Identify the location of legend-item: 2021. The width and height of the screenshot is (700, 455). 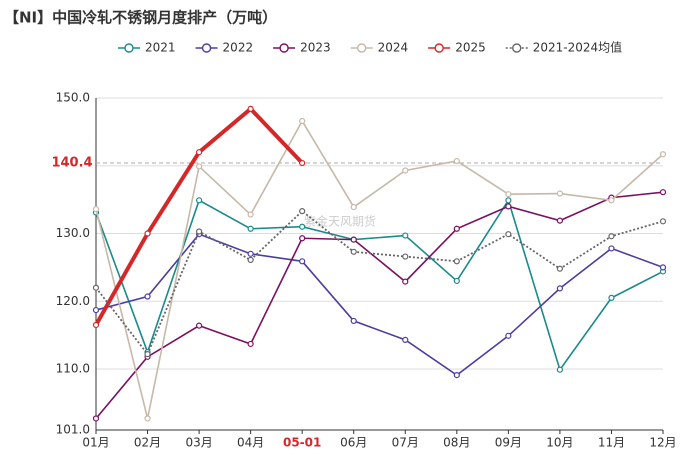
(147, 48).